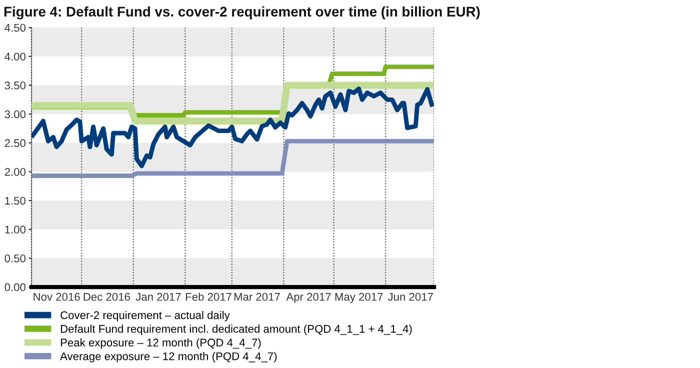 Image resolution: width=700 pixels, height=368 pixels. What do you see at coordinates (242, 13) in the screenshot?
I see `chart-title: Figure 4: Default Fund vs. cover-2 requirement over time (in billion EUR)` at bounding box center [242, 13].